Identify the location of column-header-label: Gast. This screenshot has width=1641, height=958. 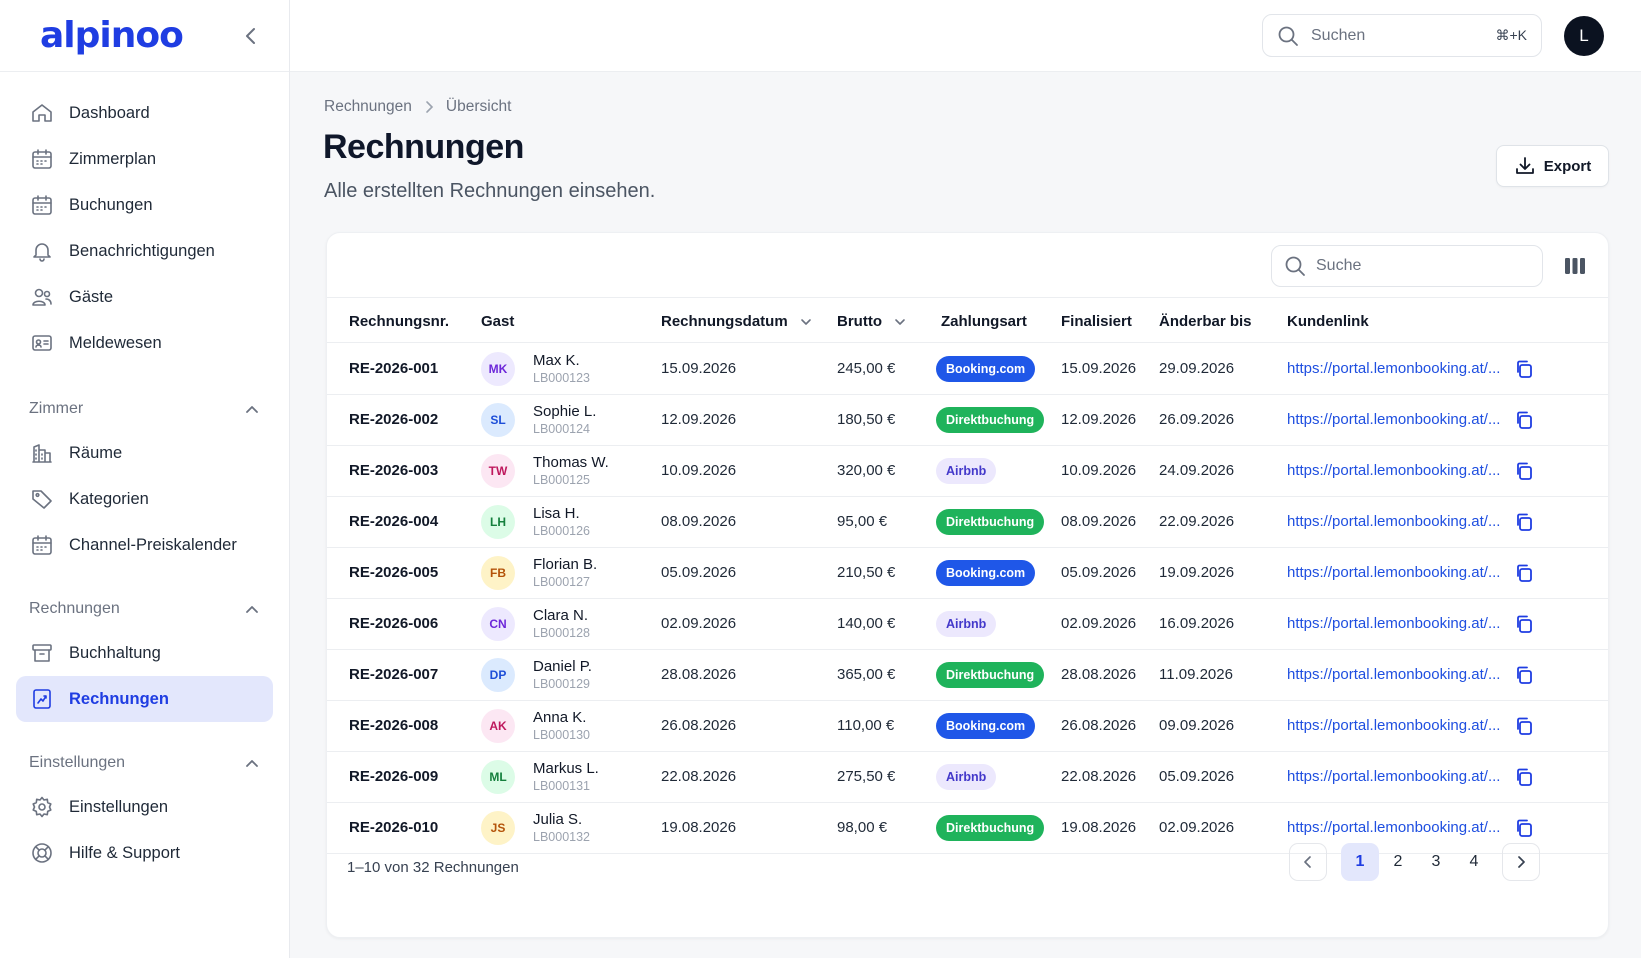
(498, 321).